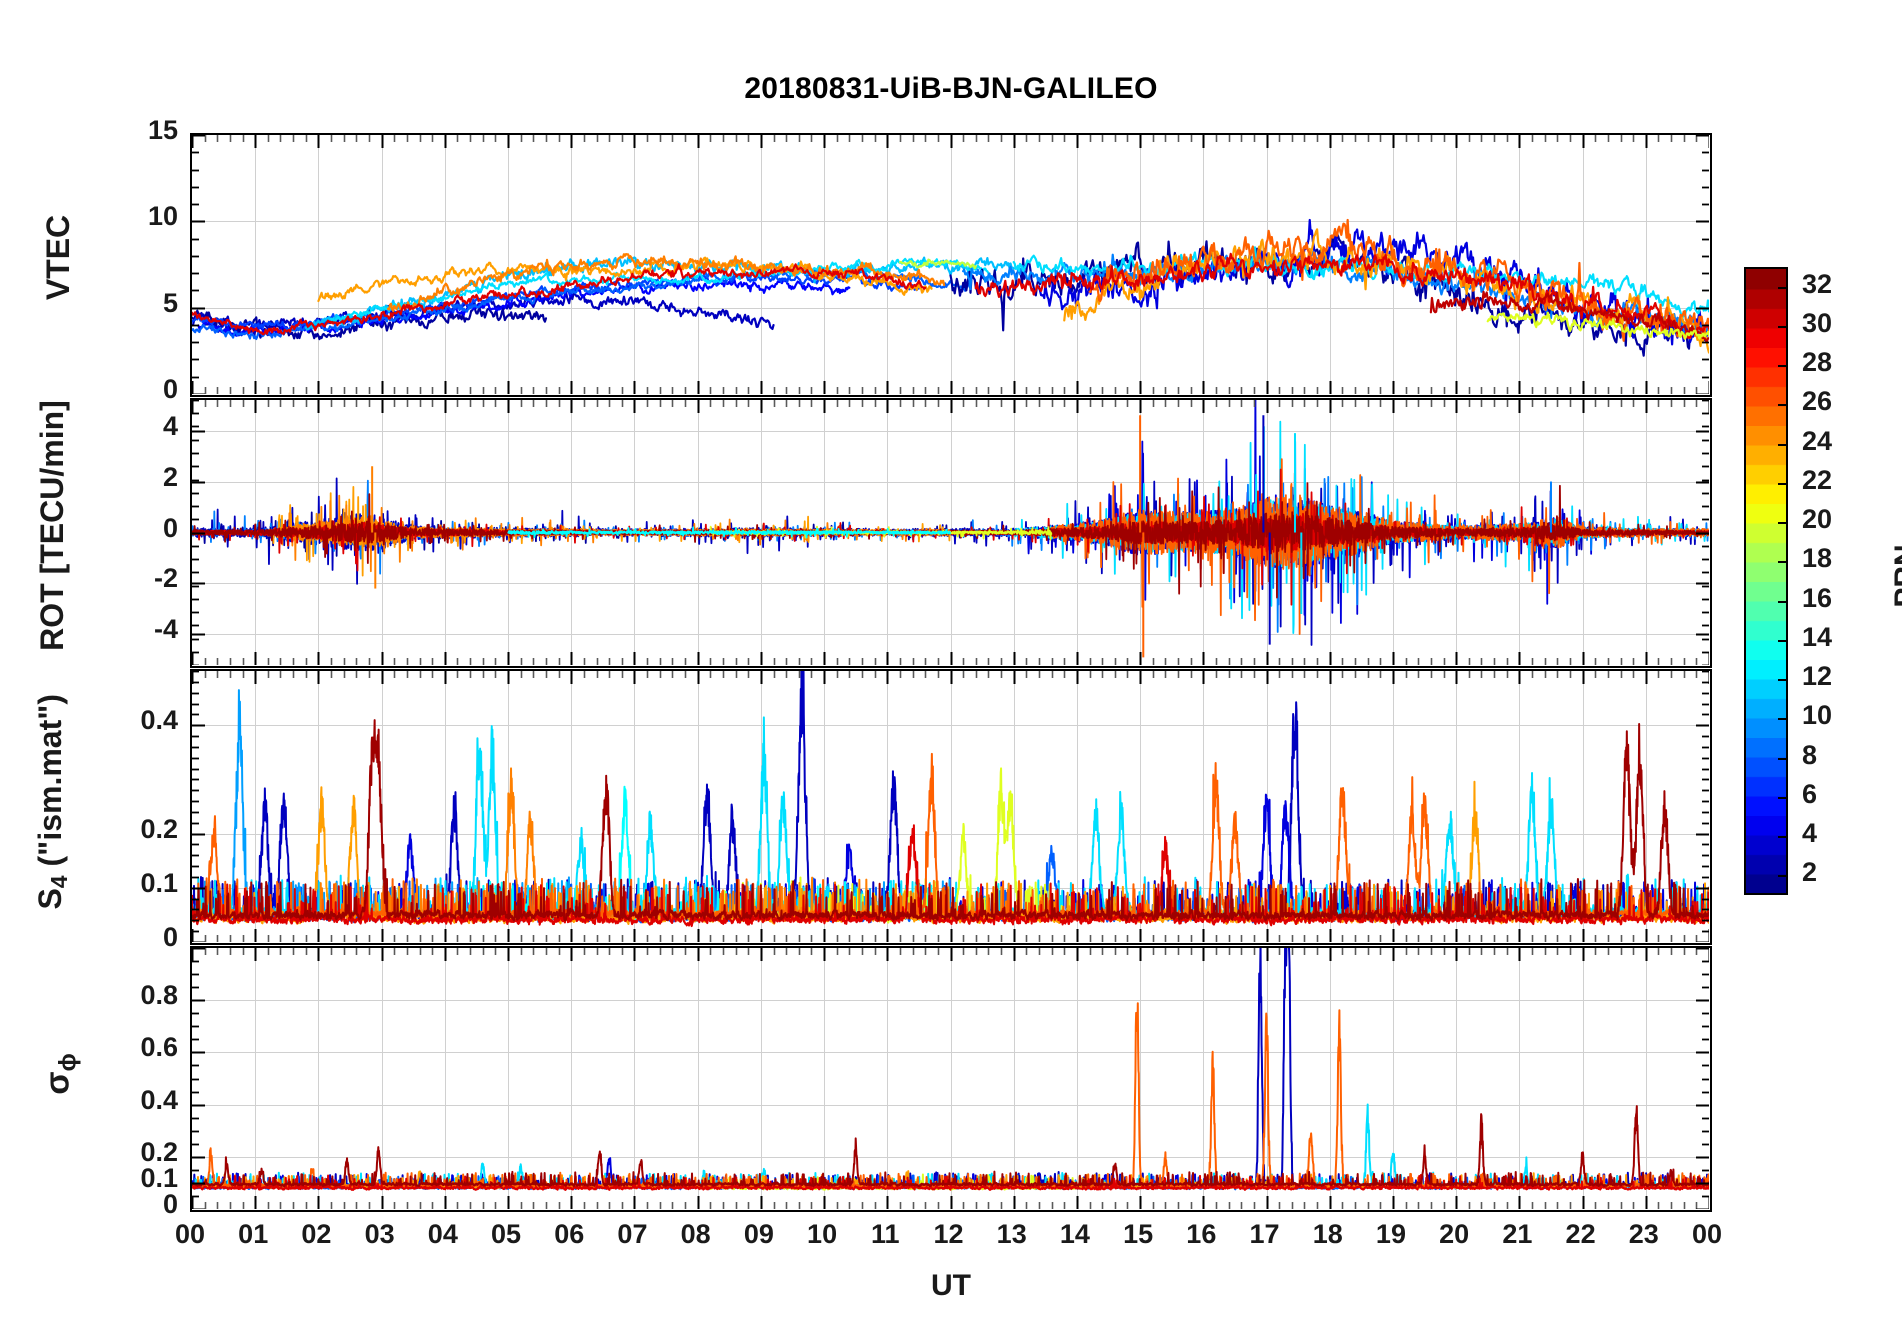 The width and height of the screenshot is (1902, 1330). What do you see at coordinates (162, 216) in the screenshot?
I see `y-tick-label: 10` at bounding box center [162, 216].